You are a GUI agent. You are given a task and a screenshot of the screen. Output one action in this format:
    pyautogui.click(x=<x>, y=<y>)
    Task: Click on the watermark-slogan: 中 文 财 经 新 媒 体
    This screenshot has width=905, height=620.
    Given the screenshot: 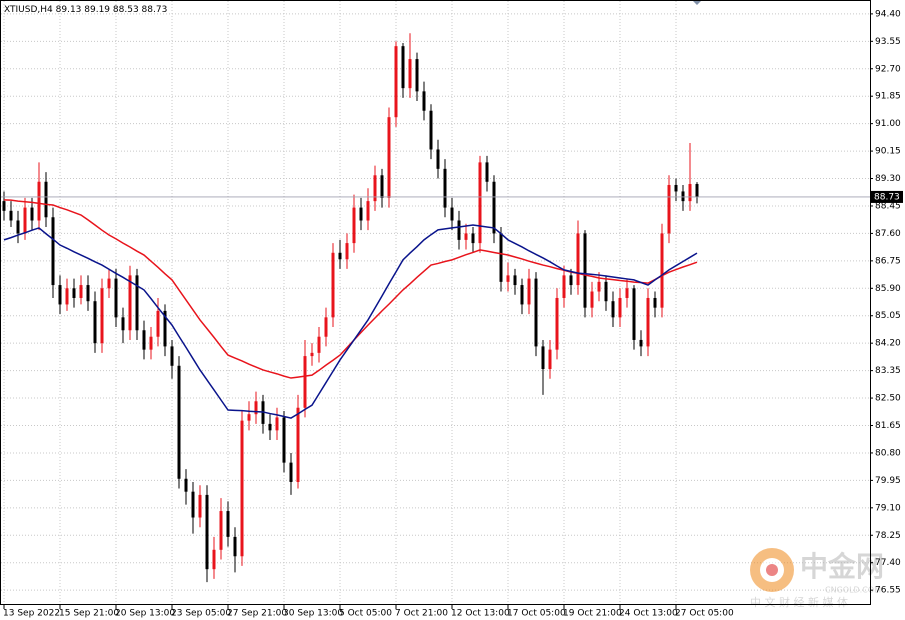 What is the action you would take?
    pyautogui.click(x=799, y=602)
    